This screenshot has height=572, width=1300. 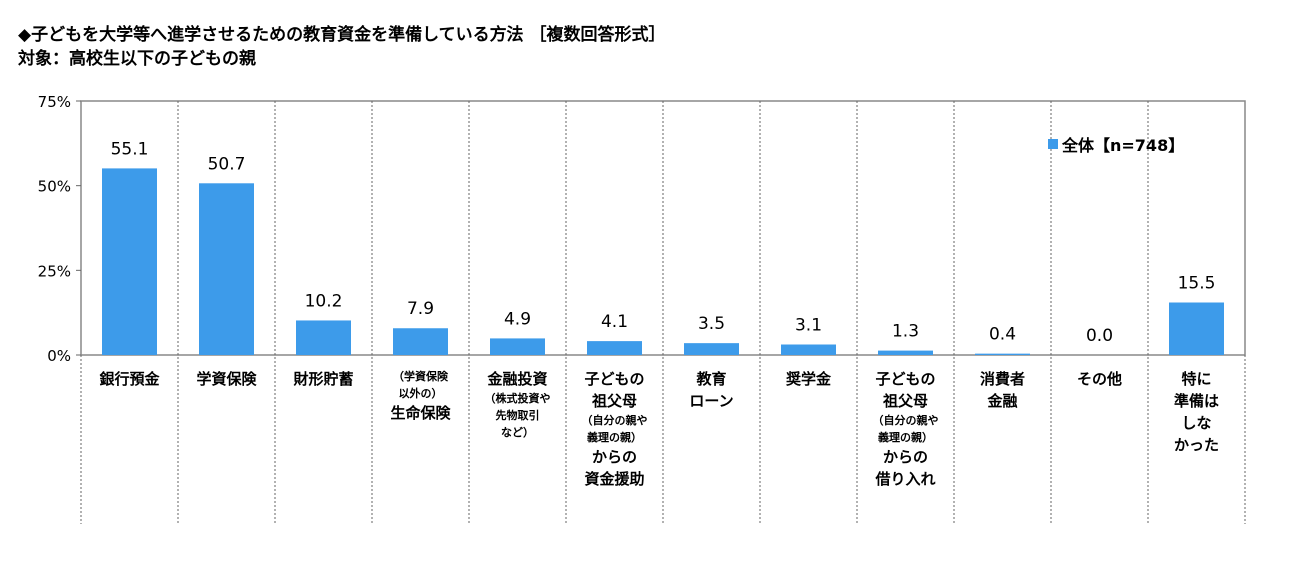 I want to click on x-category-label-line: 財形貯蓄, so click(x=323, y=379).